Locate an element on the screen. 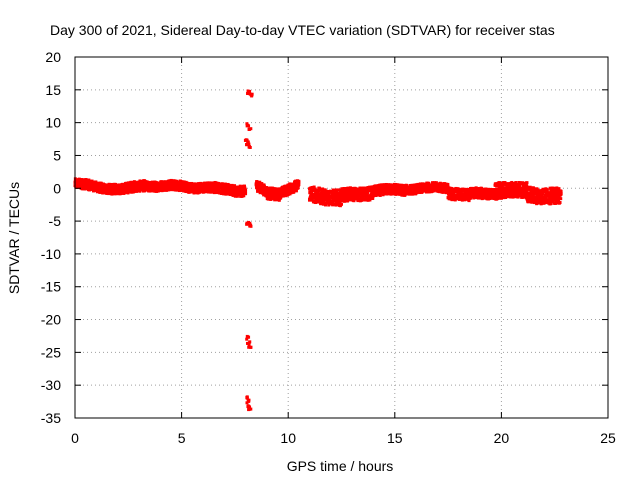 The image size is (640, 480). x-axis-label: GPS time / hours is located at coordinates (340, 466).